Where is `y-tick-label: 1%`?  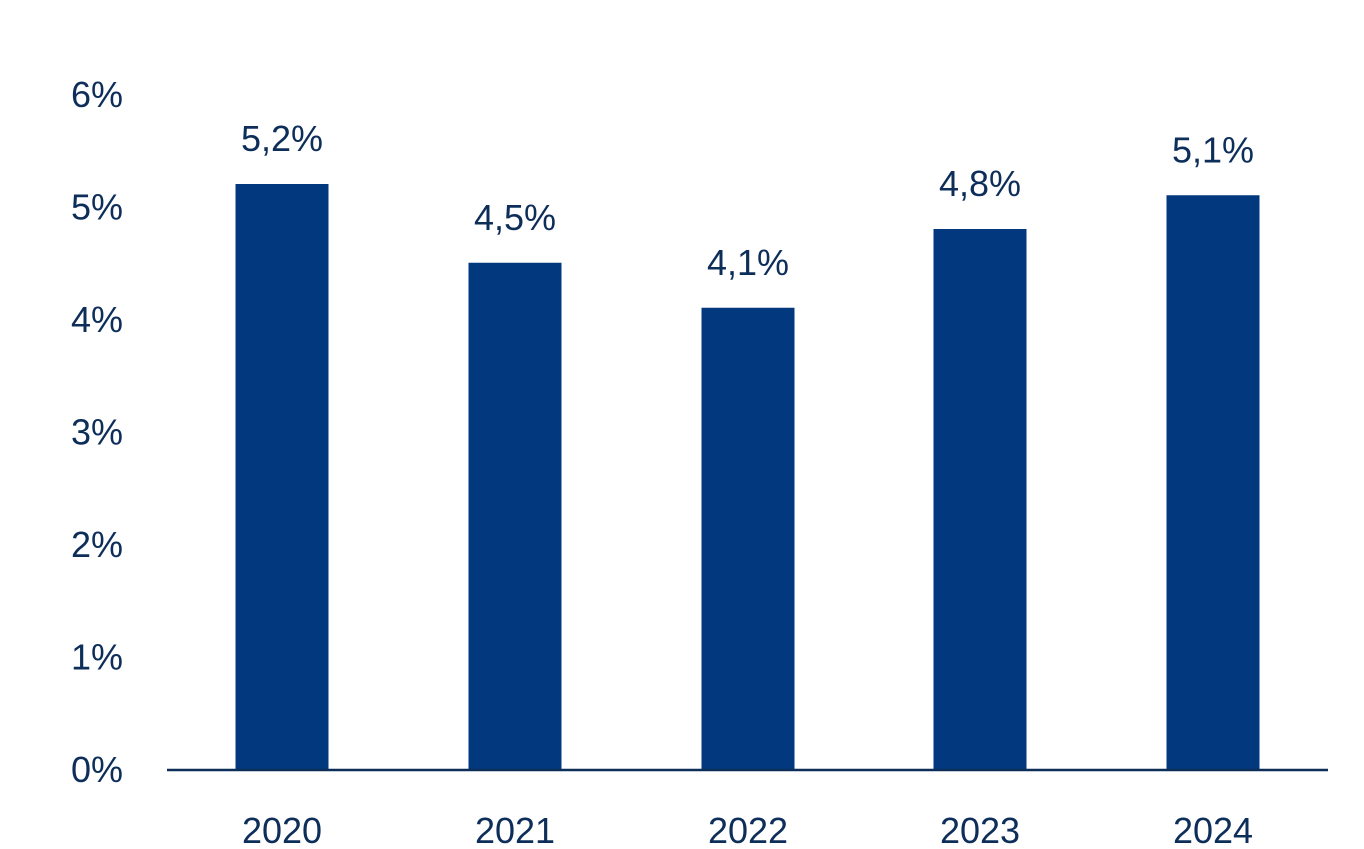 y-tick-label: 1% is located at coordinates (97, 657).